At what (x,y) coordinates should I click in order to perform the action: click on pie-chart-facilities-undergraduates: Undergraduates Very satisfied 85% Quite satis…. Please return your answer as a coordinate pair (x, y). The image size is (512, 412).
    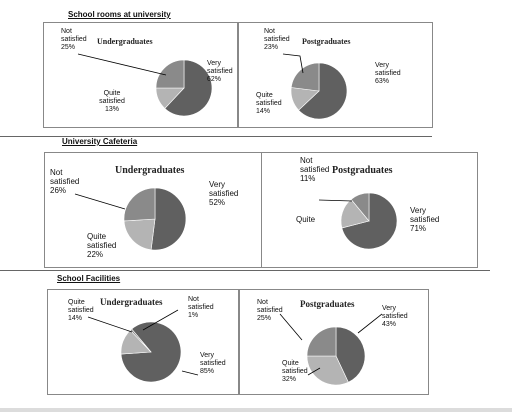
    Looking at the image, I should click on (147, 339).